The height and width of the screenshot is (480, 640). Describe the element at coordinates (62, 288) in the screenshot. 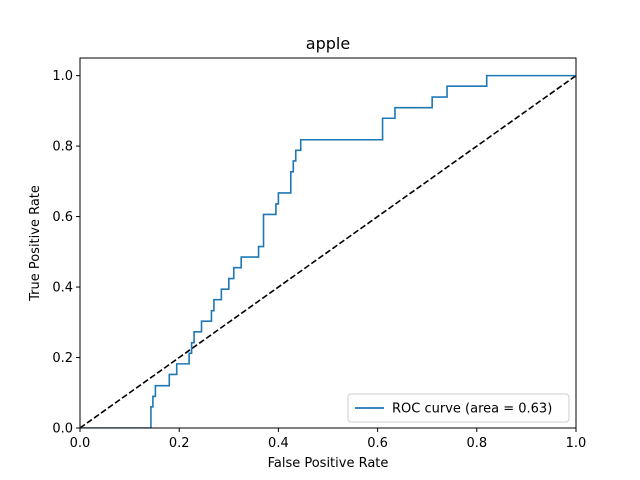

I see `y-tick-label: 0.4` at that location.